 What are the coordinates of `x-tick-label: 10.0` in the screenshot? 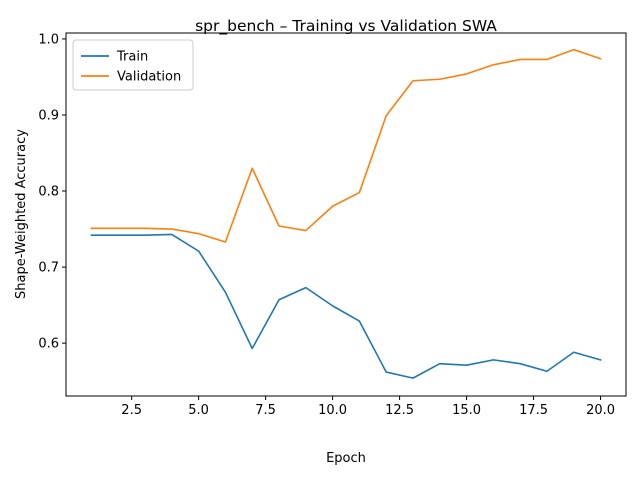 It's located at (332, 410).